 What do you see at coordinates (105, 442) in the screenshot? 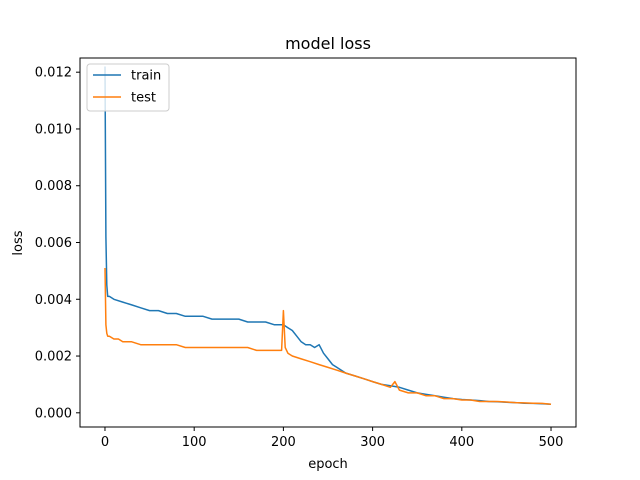
I see `x-tick-label: 0` at bounding box center [105, 442].